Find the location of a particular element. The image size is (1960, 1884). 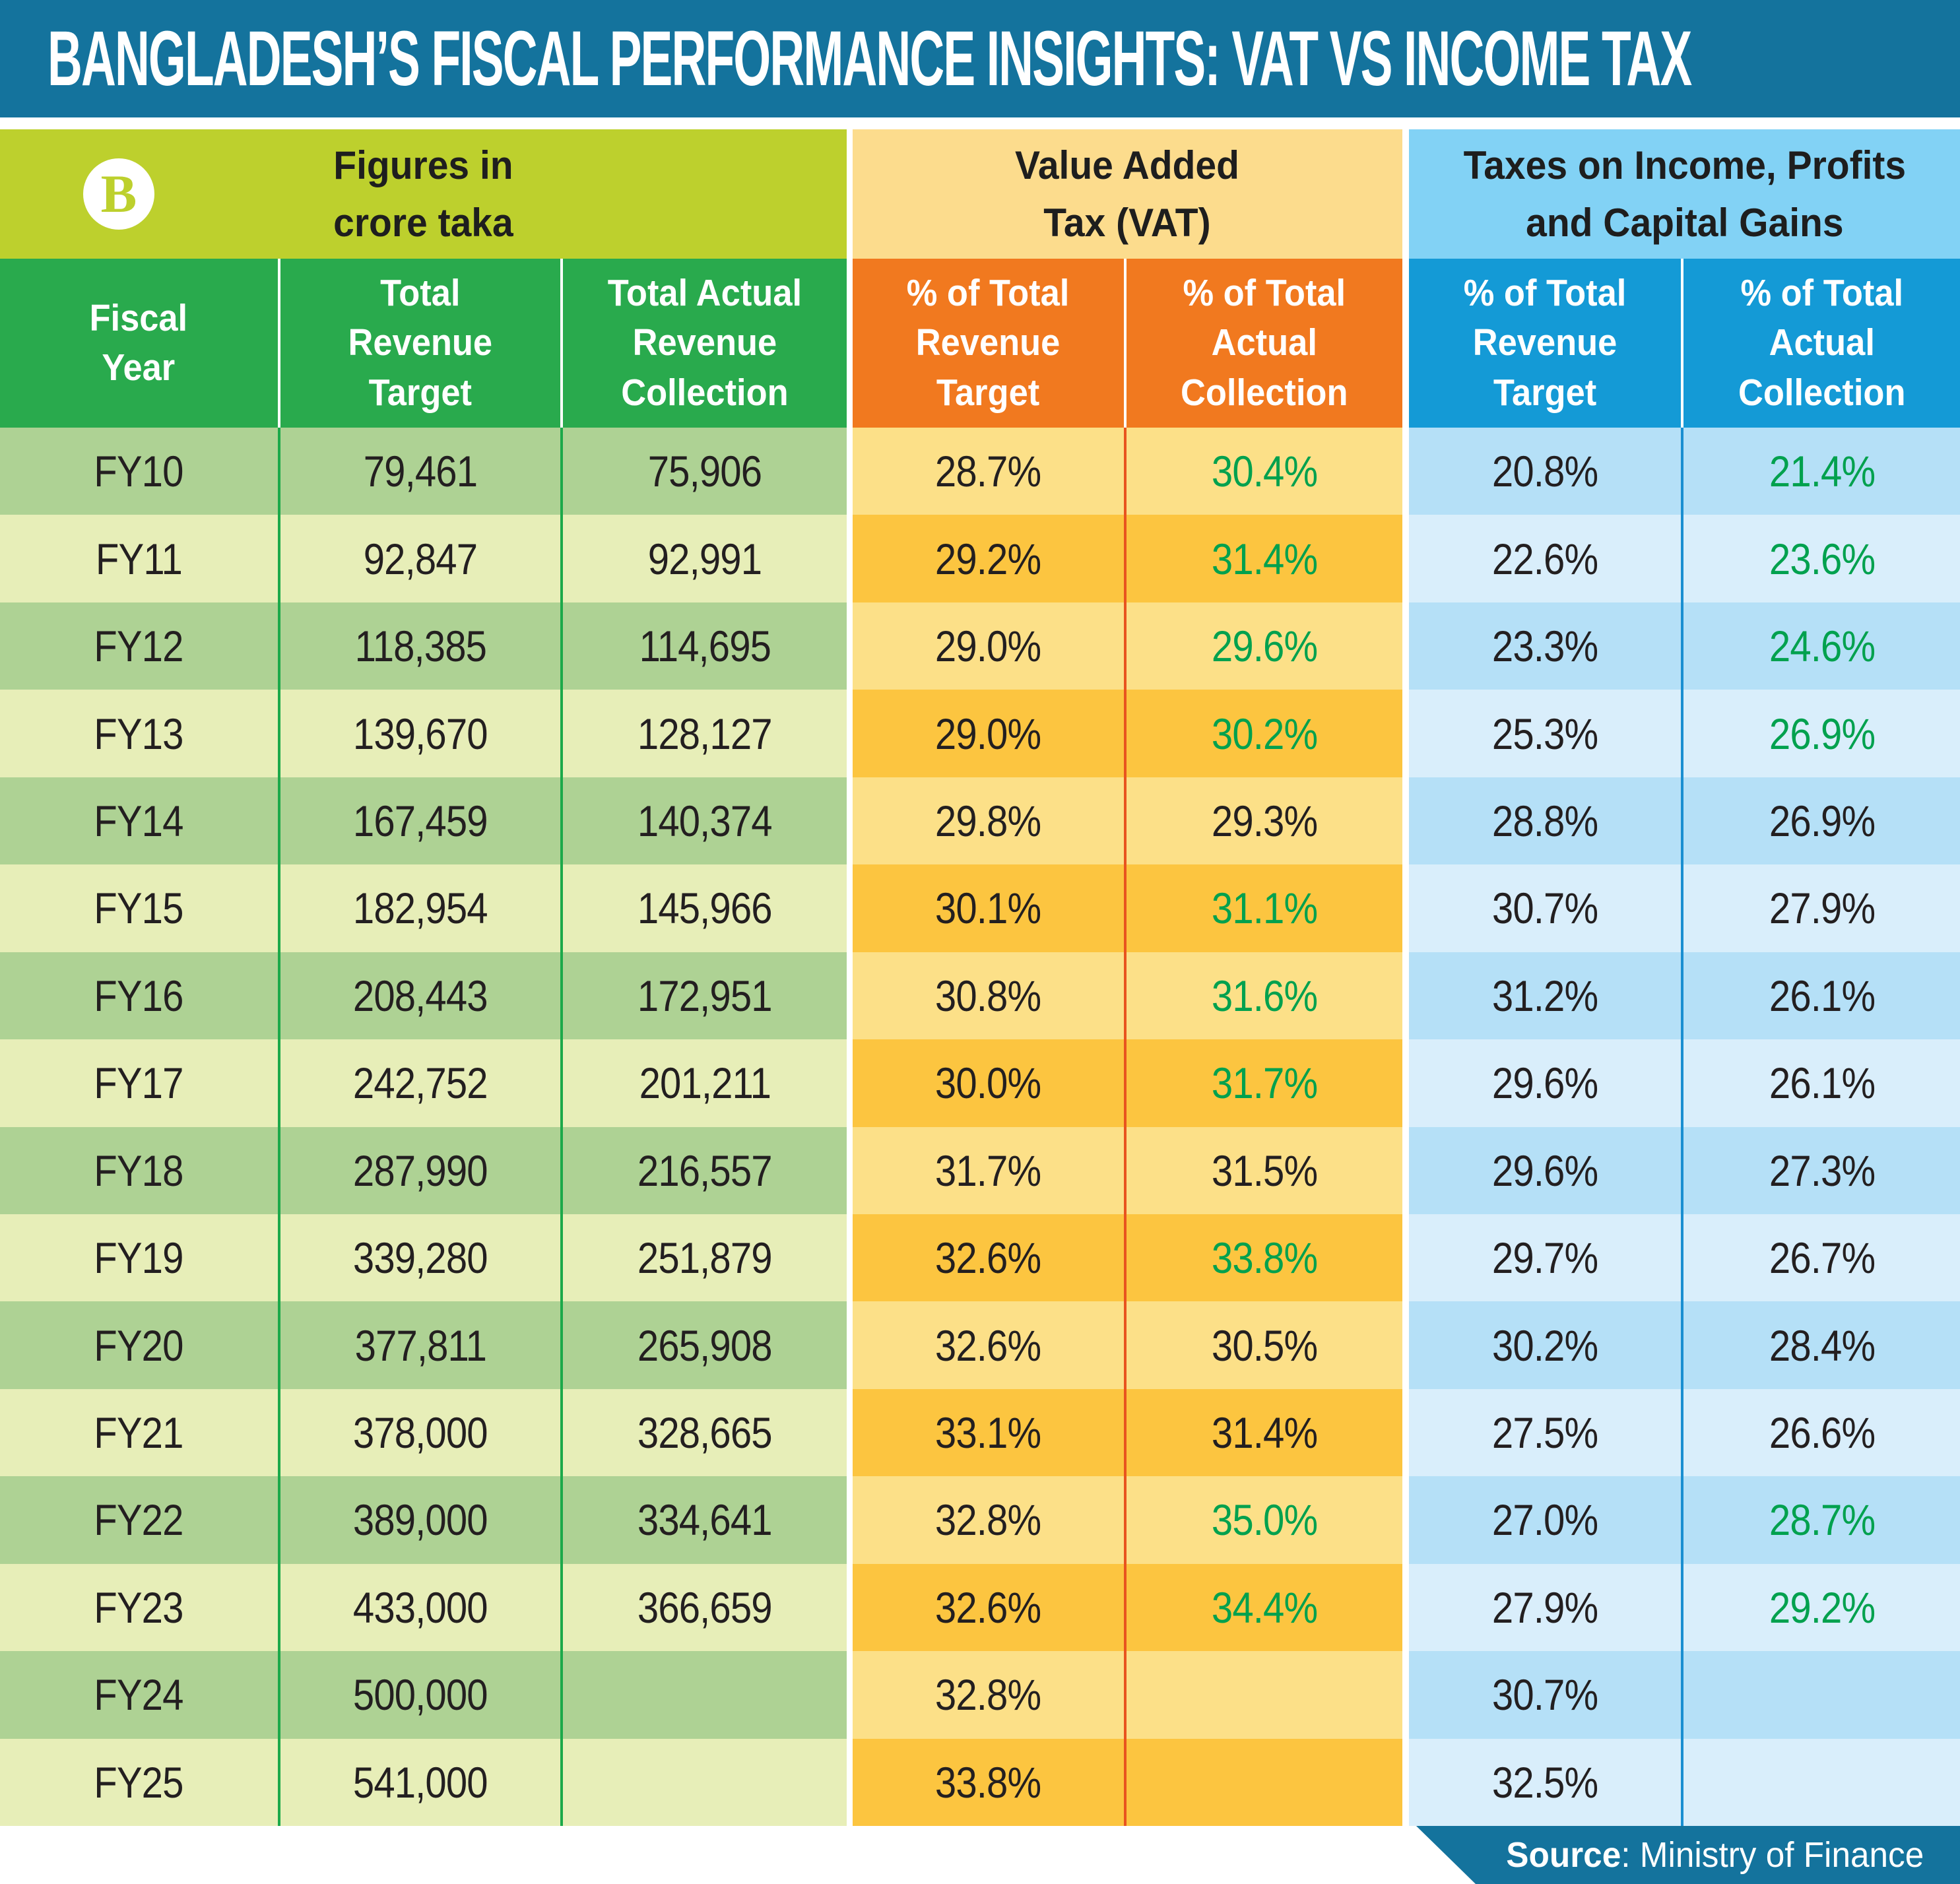

cell-total-actual-revenue-collection: 172,951 is located at coordinates (705, 996).